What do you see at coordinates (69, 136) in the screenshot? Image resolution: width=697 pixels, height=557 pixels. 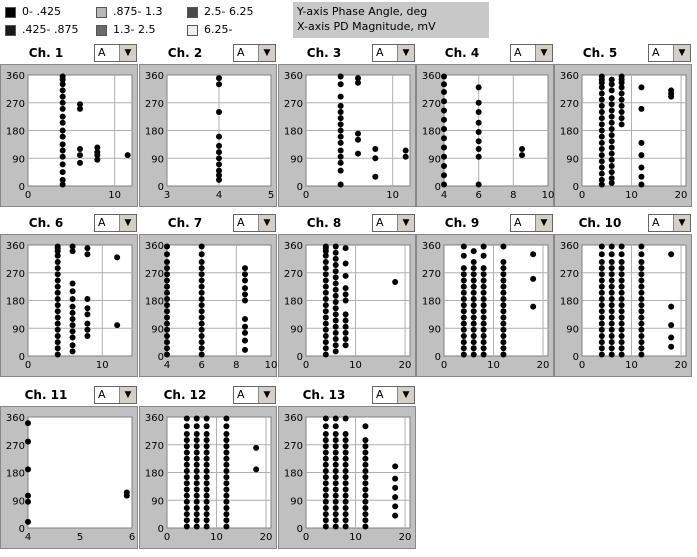 I see `scatter-chart: 0 90 180 270 360 0 10` at bounding box center [69, 136].